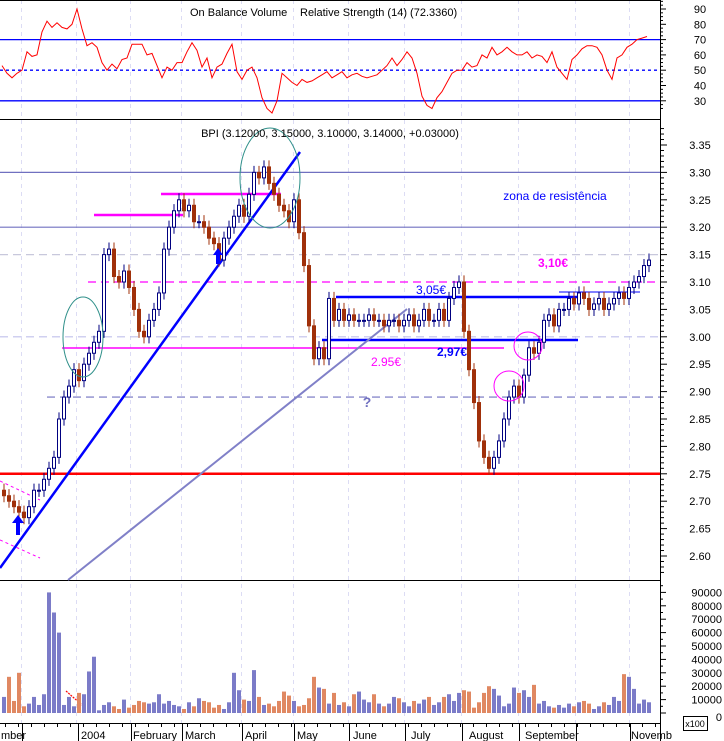 This screenshot has width=724, height=741. I want to click on price-tick-label: 2.95, so click(699, 365).